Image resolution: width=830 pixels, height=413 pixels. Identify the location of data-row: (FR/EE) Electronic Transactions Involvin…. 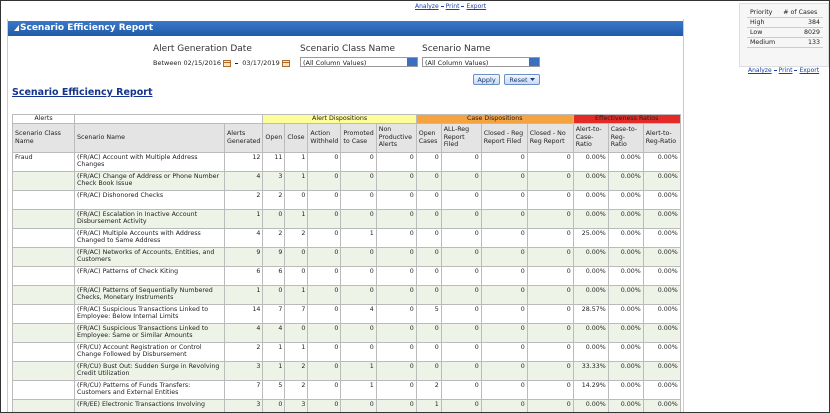
(346, 405).